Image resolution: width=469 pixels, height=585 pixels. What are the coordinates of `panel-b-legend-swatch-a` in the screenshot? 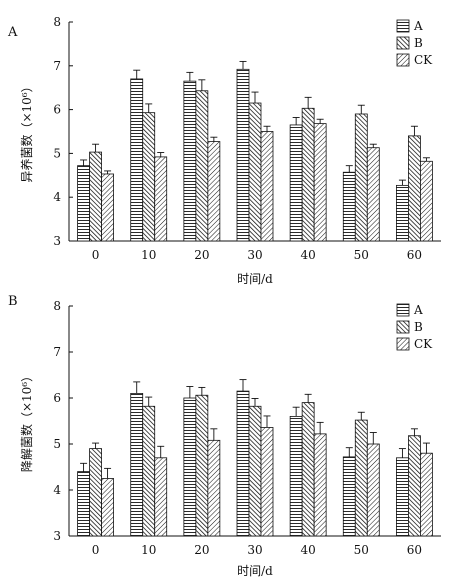 It's located at (403, 310).